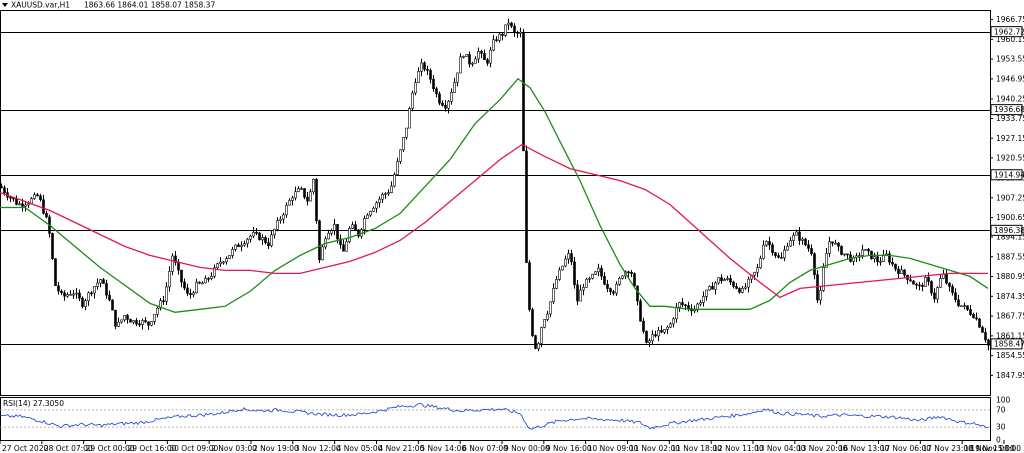 The image size is (1024, 453). I want to click on time-tick-label: 4 Nov 21:00, so click(402, 448).